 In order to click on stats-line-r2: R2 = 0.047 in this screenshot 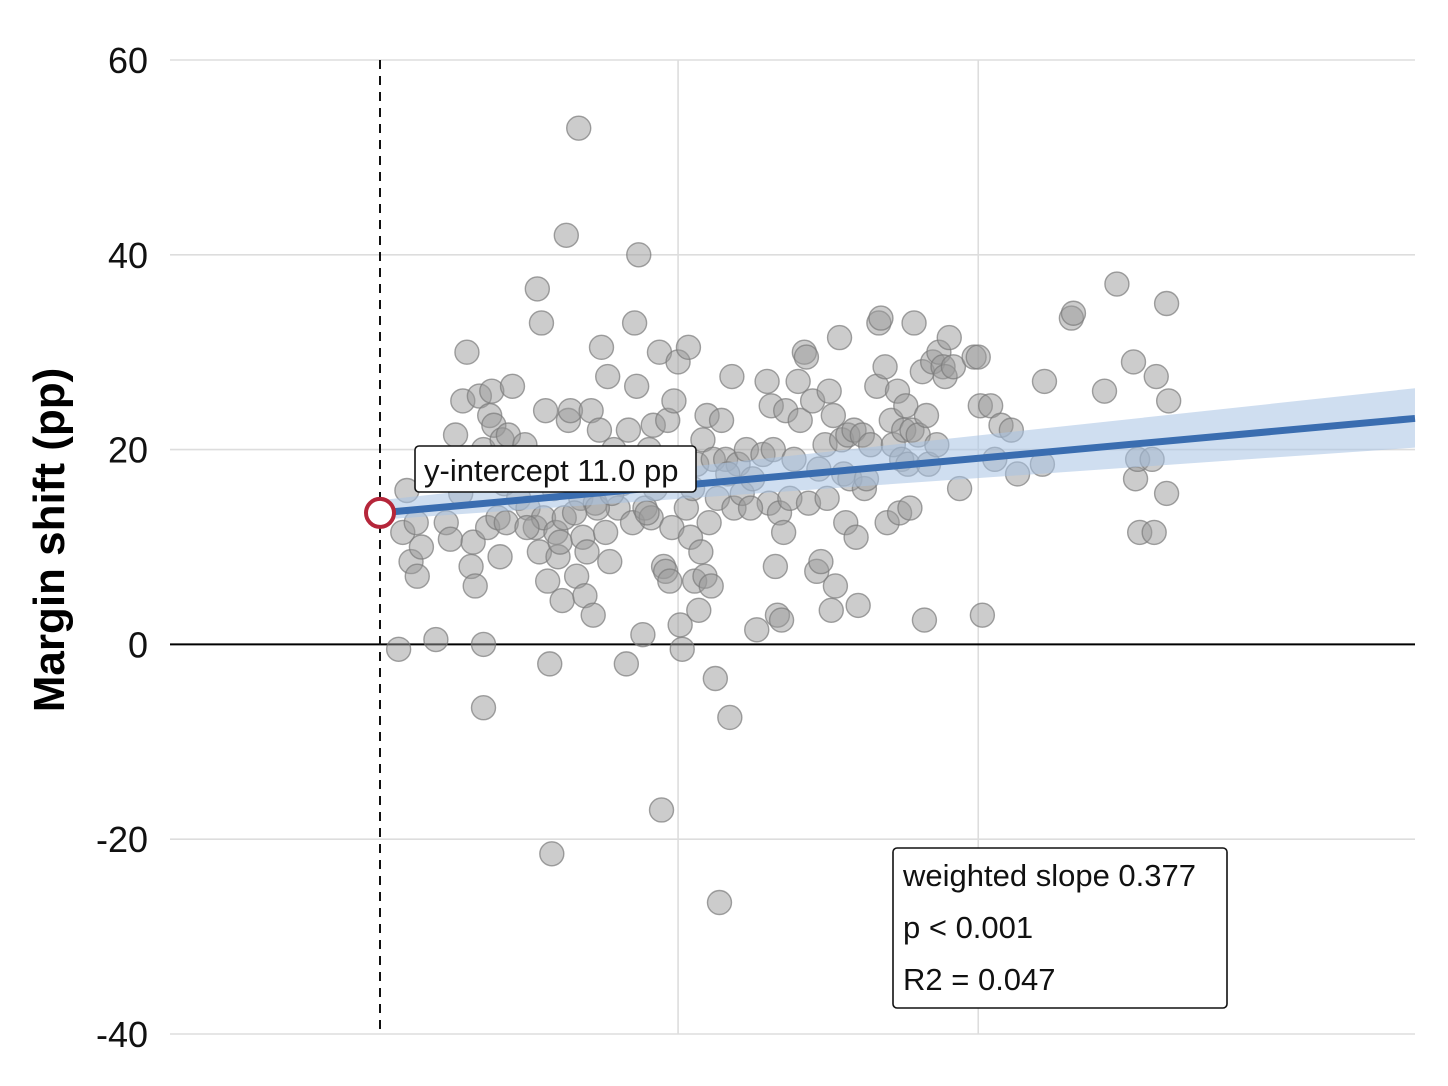, I will do `click(979, 979)`.